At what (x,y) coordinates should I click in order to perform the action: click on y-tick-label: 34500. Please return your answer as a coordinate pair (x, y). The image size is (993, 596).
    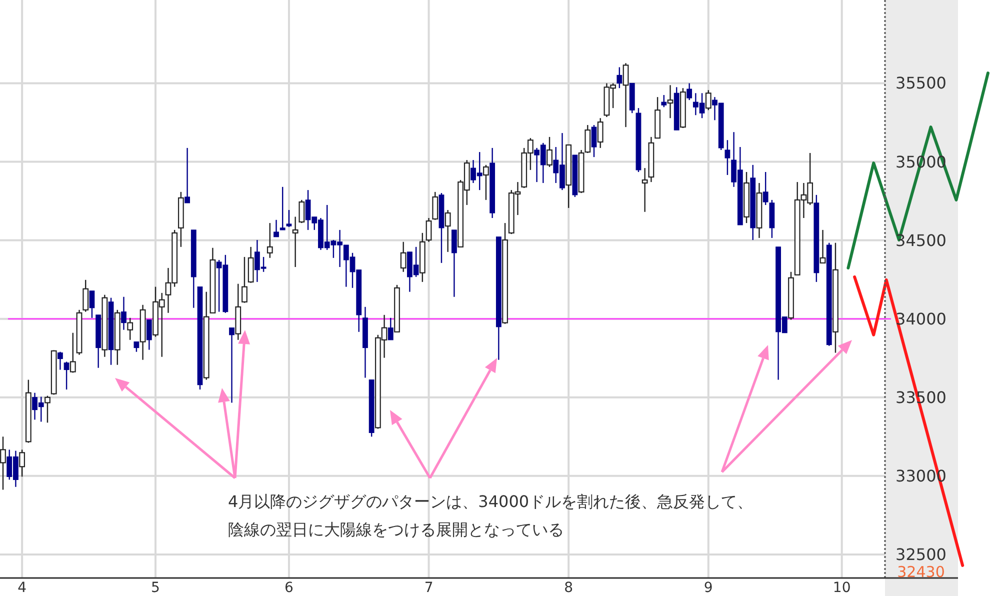
    Looking at the image, I should click on (921, 240).